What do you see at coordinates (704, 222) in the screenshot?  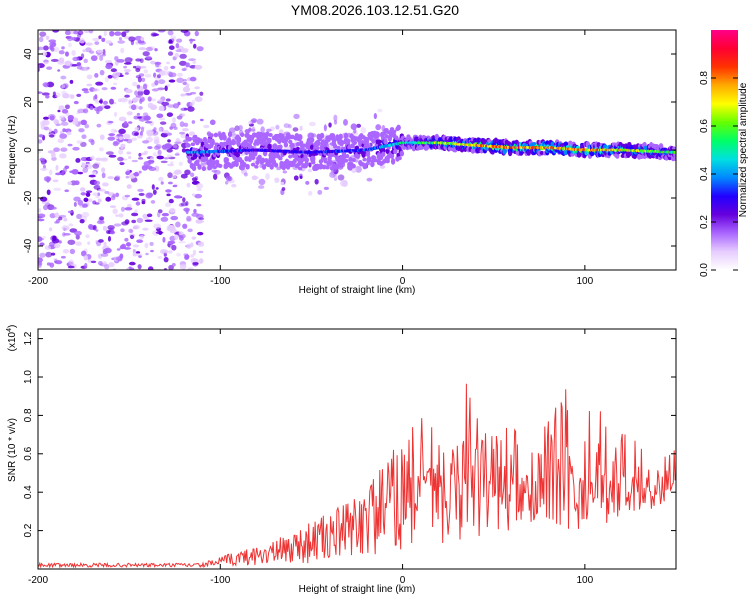 I see `colorbar-tick-label: 0.2` at bounding box center [704, 222].